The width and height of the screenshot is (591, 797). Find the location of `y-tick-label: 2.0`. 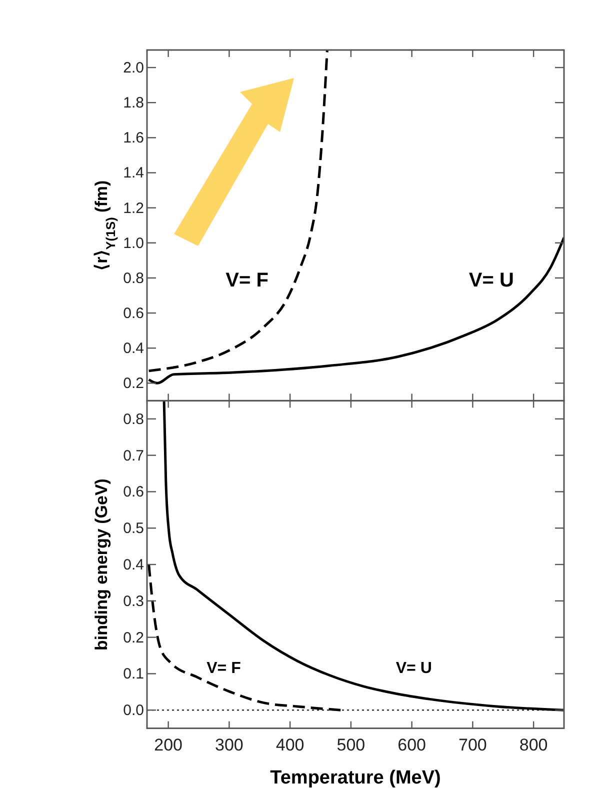

y-tick-label: 2.0 is located at coordinates (133, 68).